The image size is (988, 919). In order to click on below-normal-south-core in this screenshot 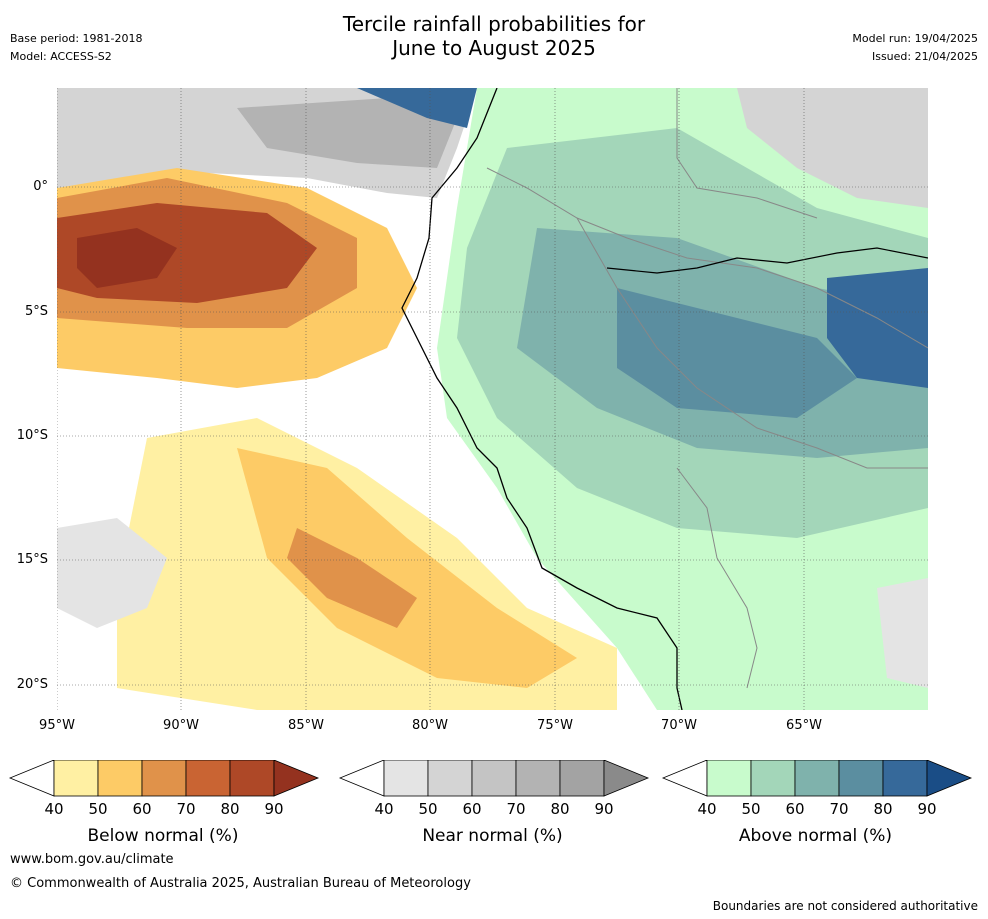, I will do `click(352, 578)`.